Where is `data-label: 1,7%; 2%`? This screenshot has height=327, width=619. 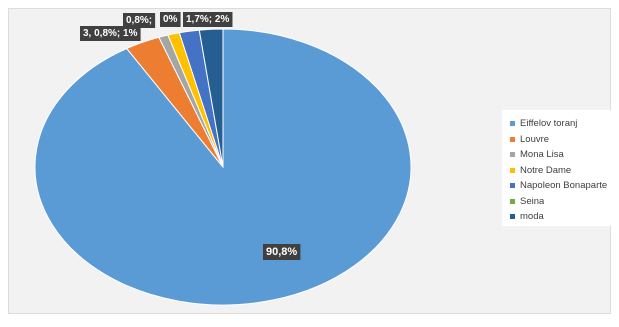
data-label: 1,7%; 2% is located at coordinates (208, 19).